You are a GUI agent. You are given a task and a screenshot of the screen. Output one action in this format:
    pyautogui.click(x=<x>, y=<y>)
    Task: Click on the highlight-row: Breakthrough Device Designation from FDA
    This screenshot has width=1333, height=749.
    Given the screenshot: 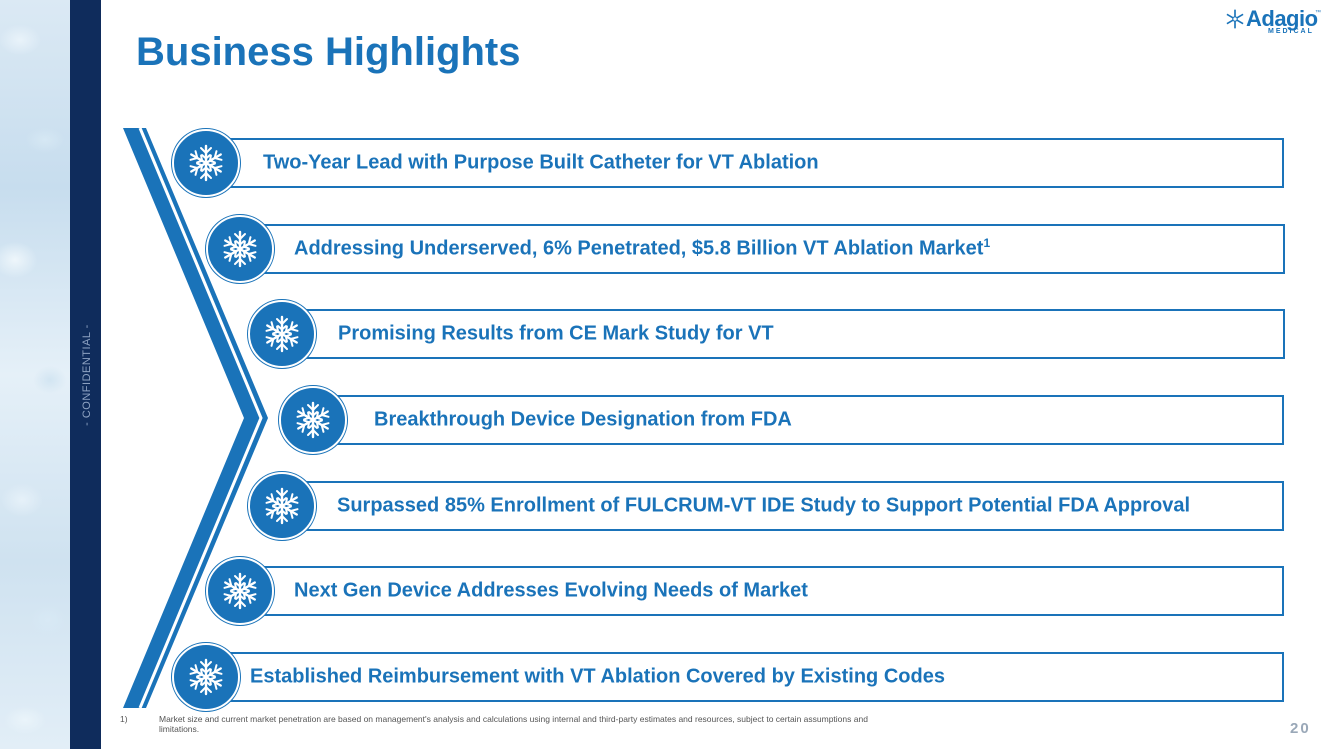 What is the action you would take?
    pyautogui.click(x=798, y=420)
    